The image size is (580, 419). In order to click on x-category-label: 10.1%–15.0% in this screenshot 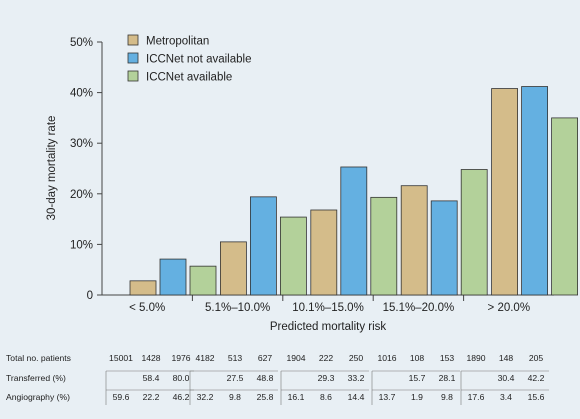, I will do `click(328, 308)`.